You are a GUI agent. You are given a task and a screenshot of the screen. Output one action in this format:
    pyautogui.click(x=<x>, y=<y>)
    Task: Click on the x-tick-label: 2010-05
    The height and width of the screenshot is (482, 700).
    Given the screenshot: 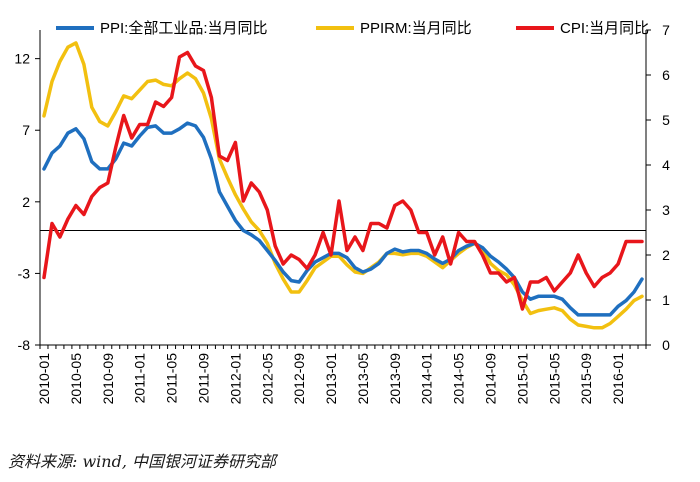 What is the action you would take?
    pyautogui.click(x=76, y=379)
    